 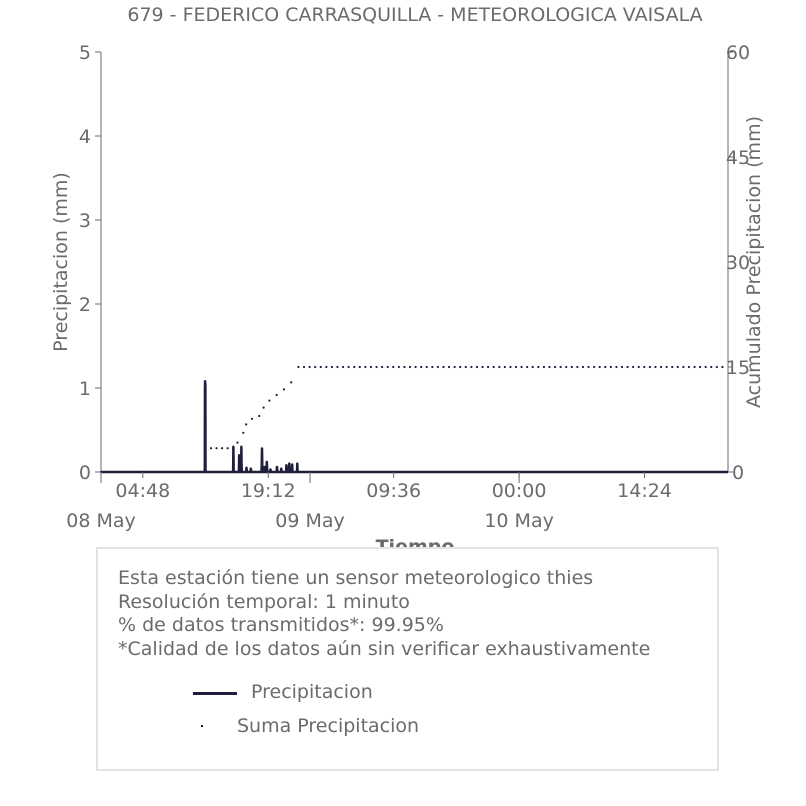 I want to click on x-tick-label: 04:48, so click(x=142, y=491).